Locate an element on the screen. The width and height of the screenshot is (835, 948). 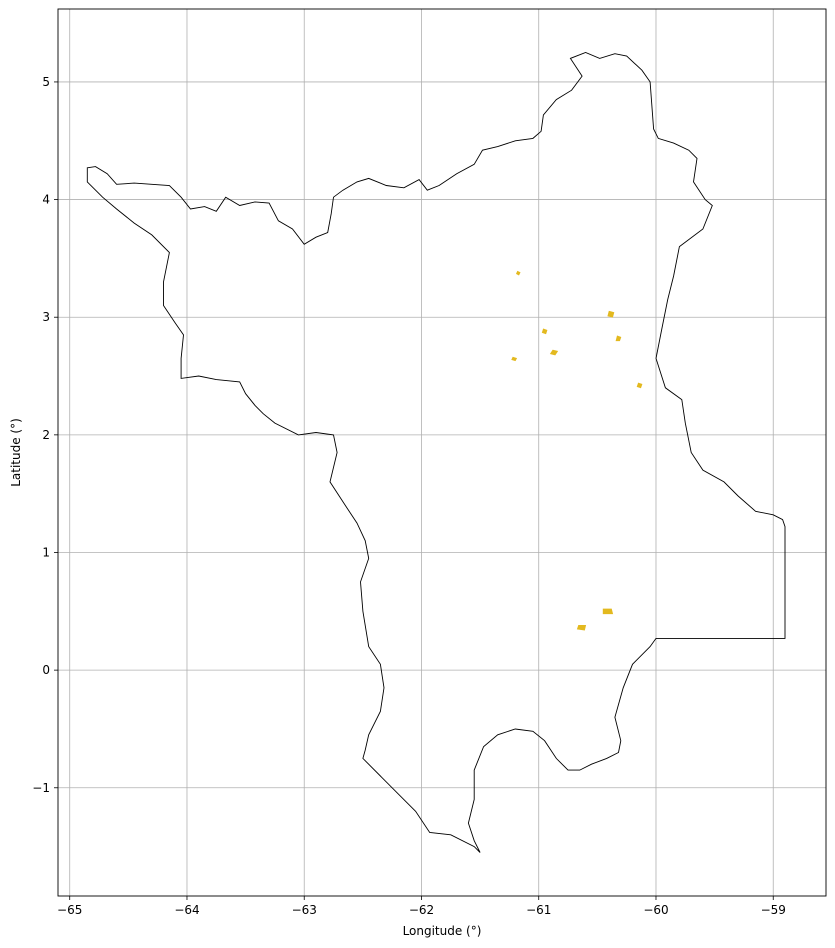
x-tick-label: −65 is located at coordinates (69, 910).